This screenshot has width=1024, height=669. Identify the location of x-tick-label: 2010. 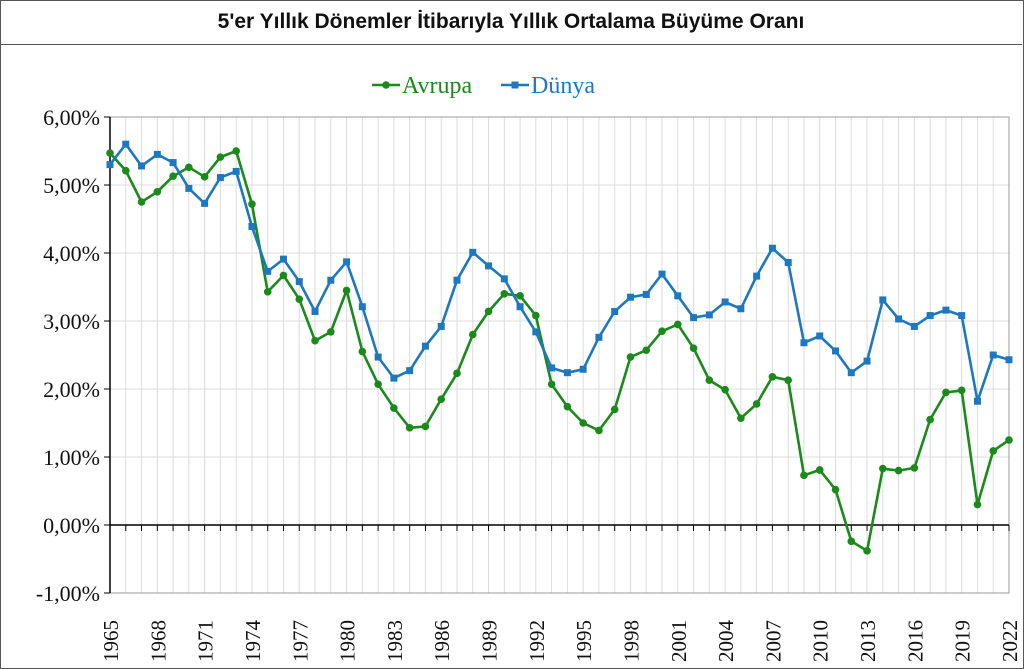
(821, 641).